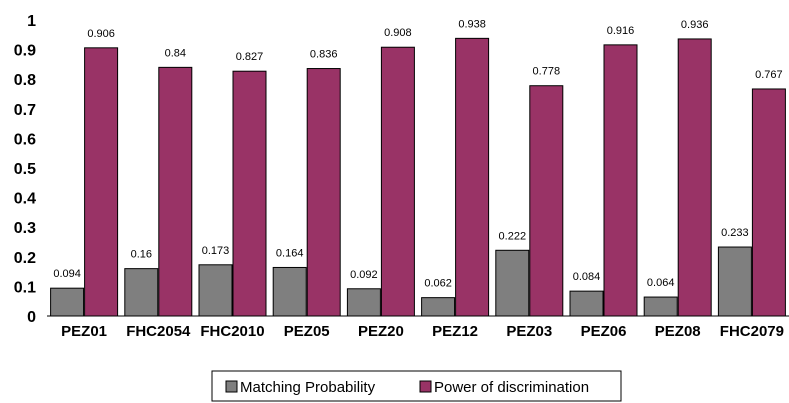 Image resolution: width=789 pixels, height=403 pixels. Describe the element at coordinates (250, 57) in the screenshot. I see `data-label-power-of-discrimination: 0.827` at that location.